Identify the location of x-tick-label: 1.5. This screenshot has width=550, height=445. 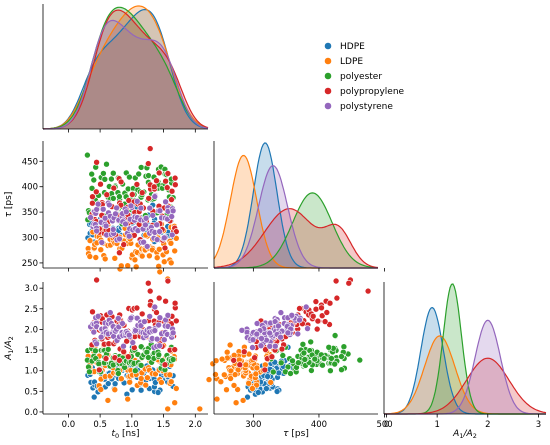
(164, 425).